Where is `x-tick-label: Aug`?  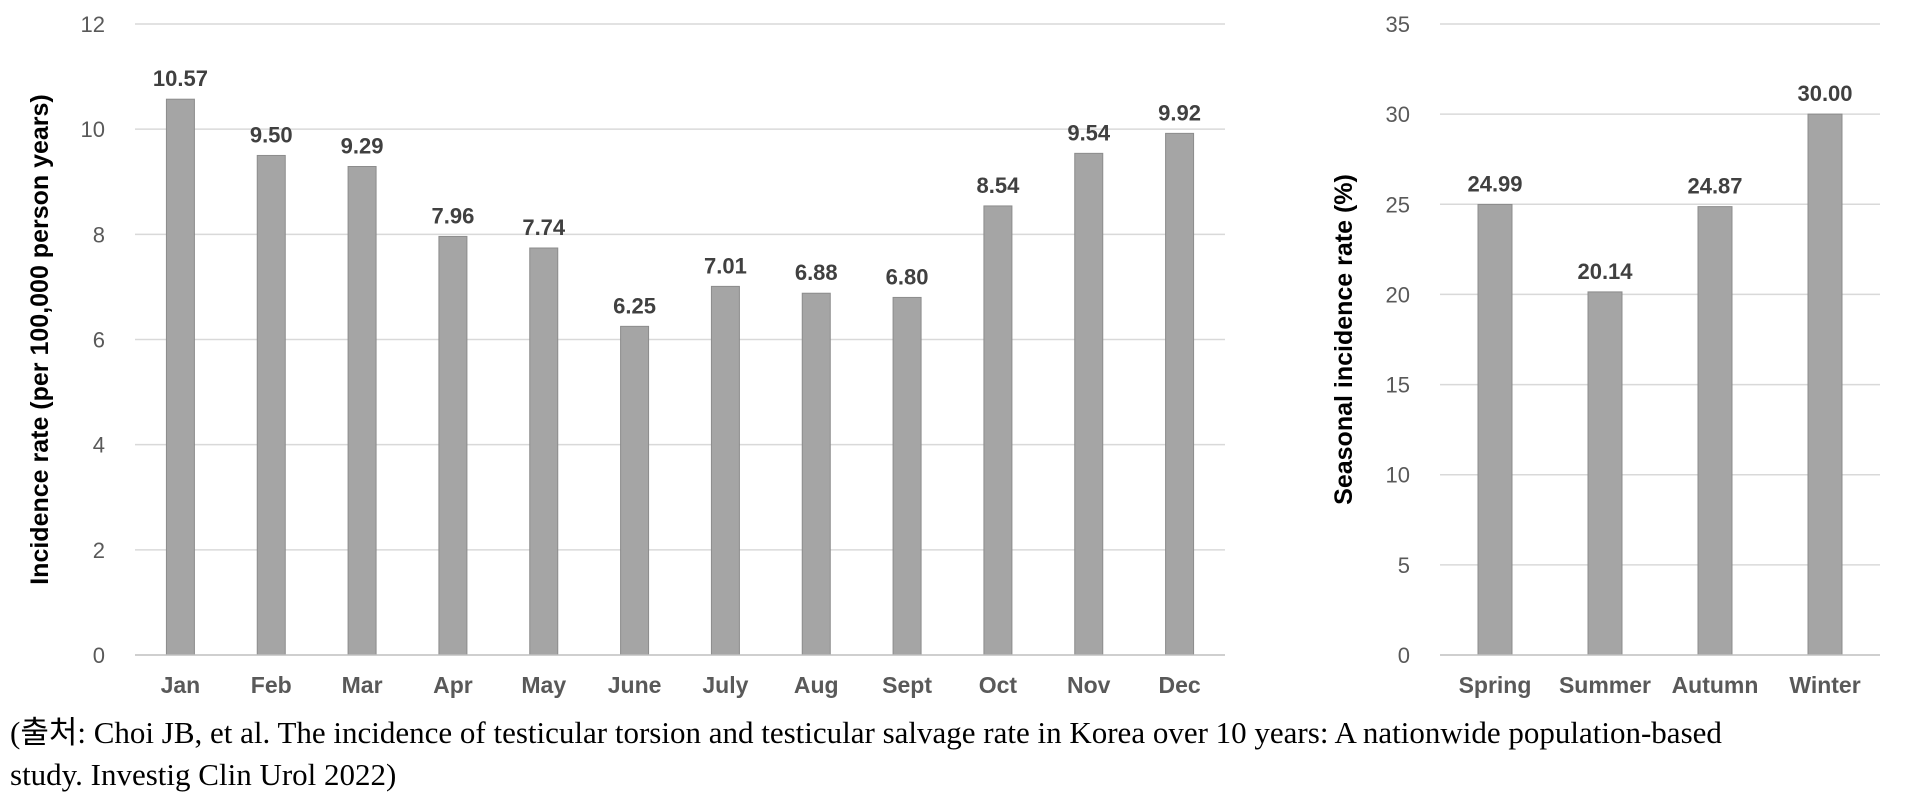 x-tick-label: Aug is located at coordinates (816, 685).